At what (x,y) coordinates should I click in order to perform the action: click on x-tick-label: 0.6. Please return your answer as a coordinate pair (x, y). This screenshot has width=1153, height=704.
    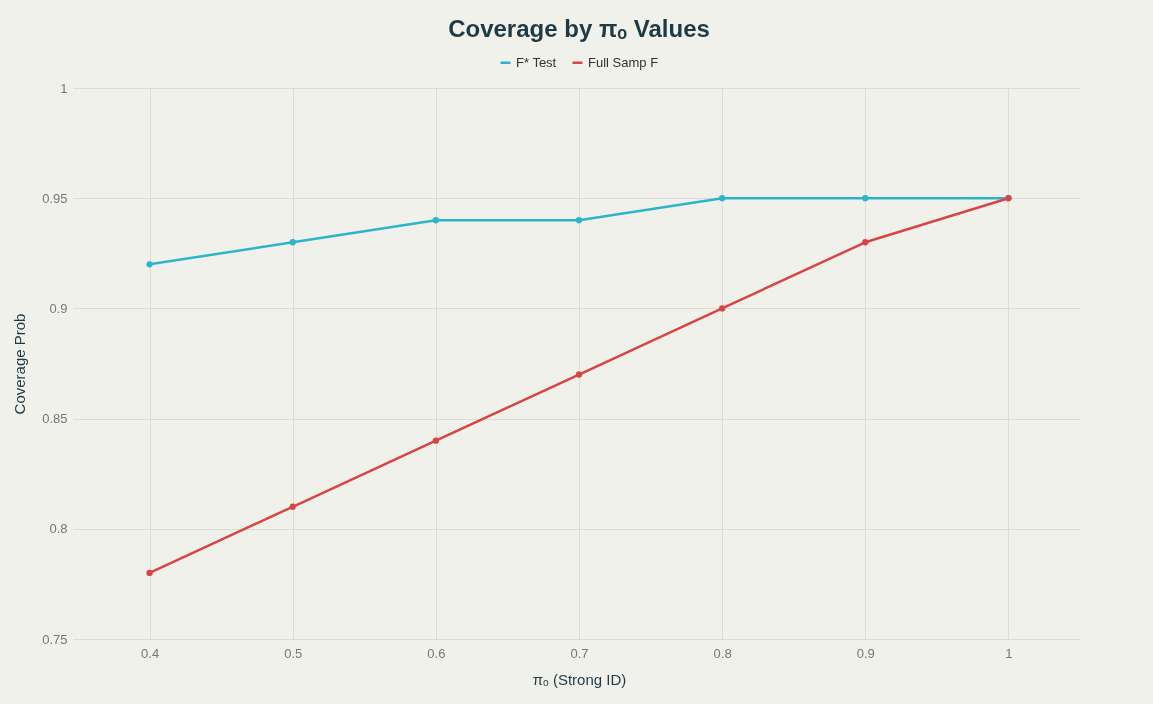
    Looking at the image, I should click on (436, 653).